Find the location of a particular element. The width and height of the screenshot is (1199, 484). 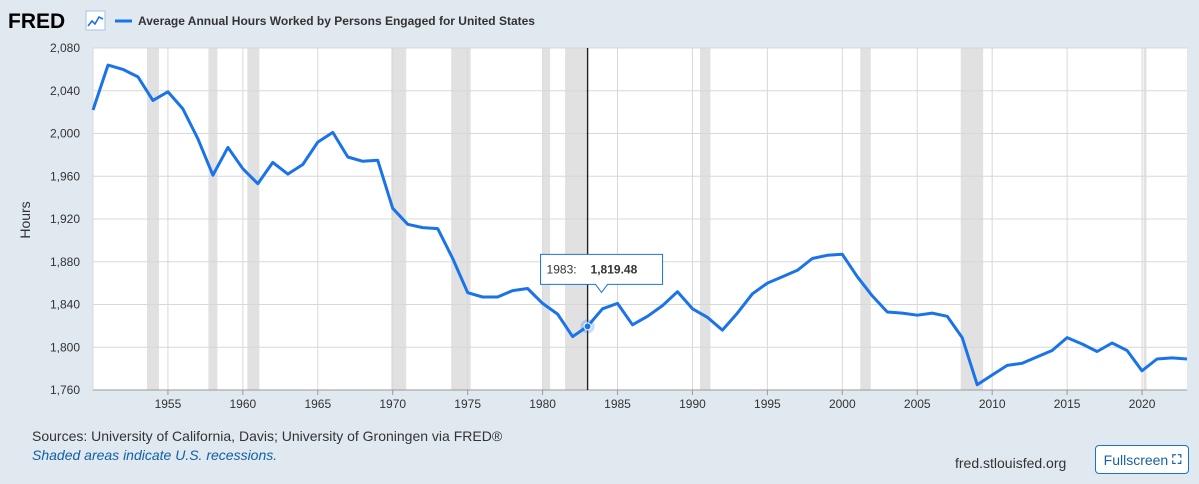

y-axis-label: Hours is located at coordinates (25, 219).